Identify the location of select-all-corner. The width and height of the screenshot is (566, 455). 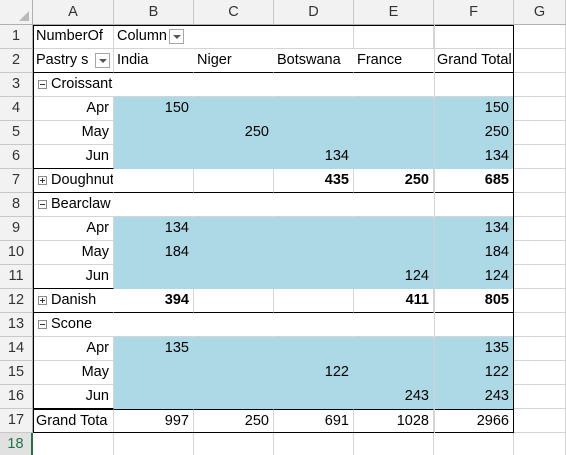
(16, 12).